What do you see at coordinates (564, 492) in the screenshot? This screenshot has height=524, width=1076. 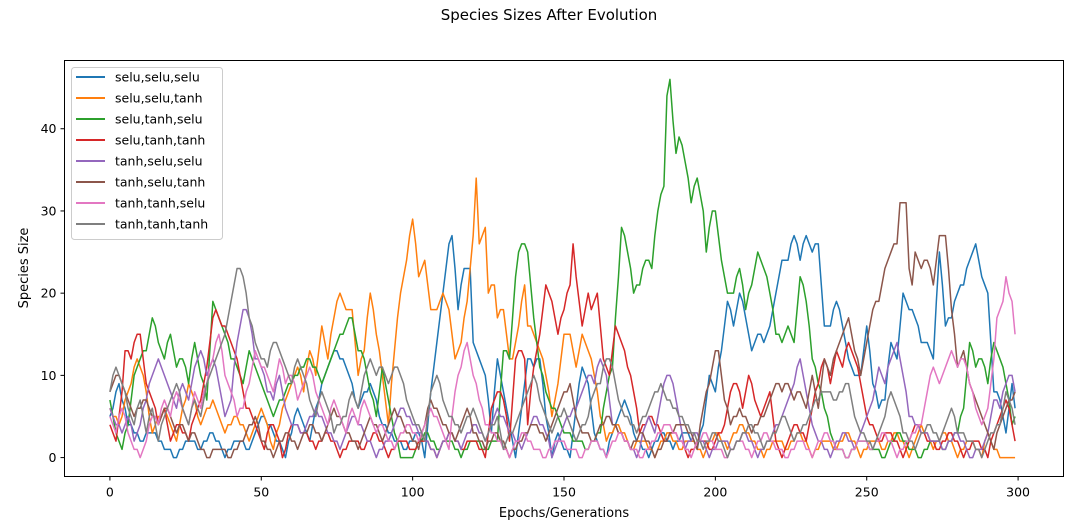 I see `x-tick-label: 150` at bounding box center [564, 492].